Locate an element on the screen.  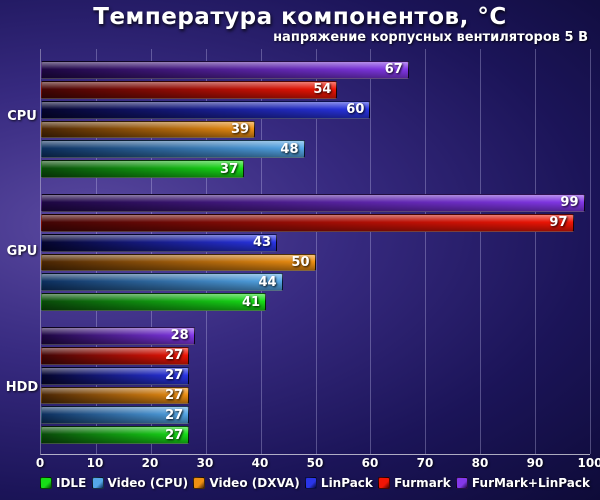
bar-row: 37 is located at coordinates (315, 169).